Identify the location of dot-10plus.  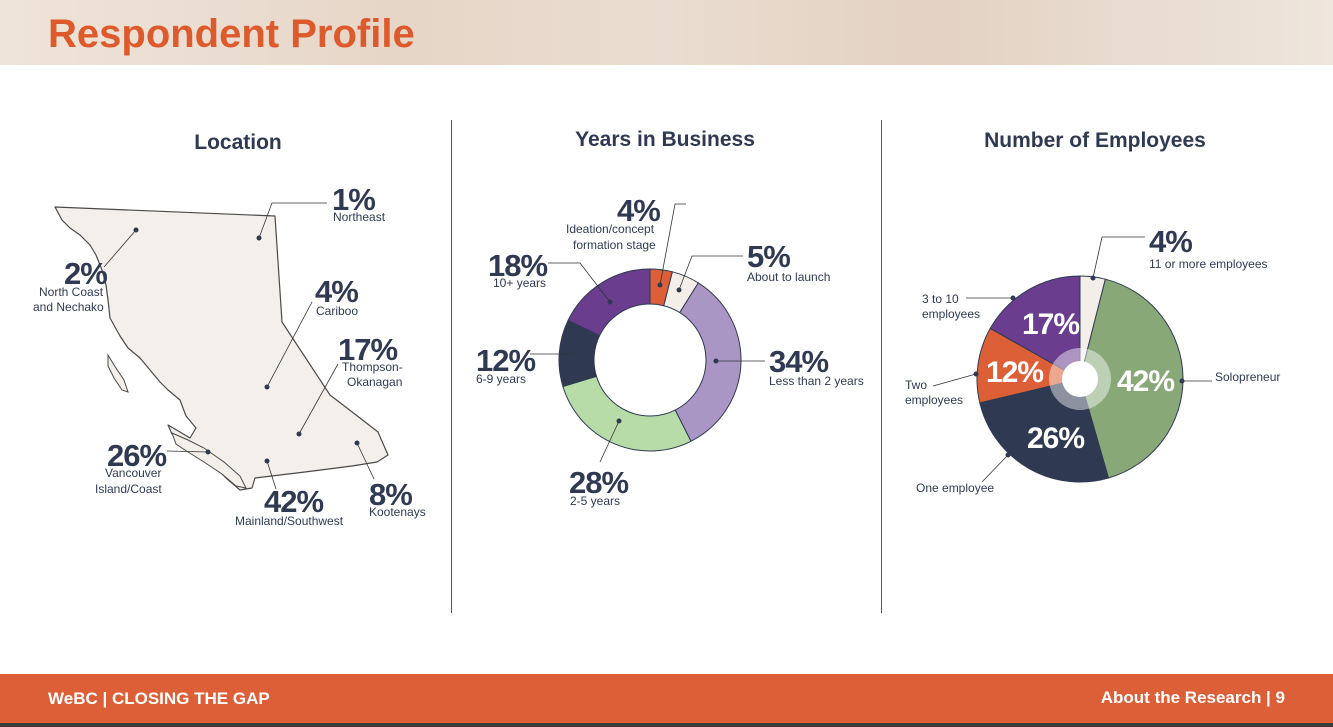
(610, 302).